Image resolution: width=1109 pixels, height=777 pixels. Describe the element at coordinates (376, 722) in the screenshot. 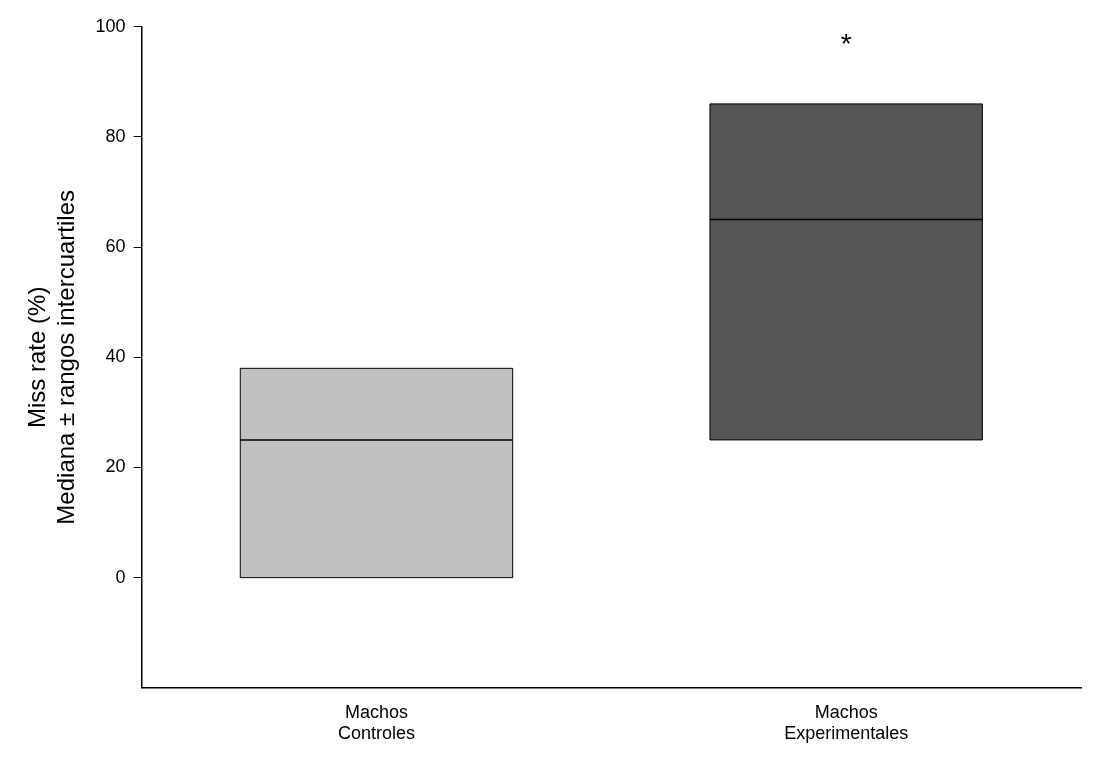

I see `x-tick-label: Machos Controles` at that location.